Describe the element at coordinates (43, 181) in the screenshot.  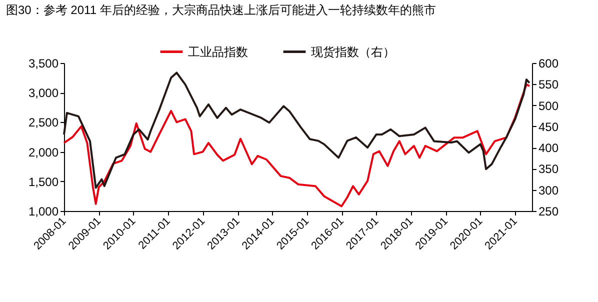
I see `y-tick-label: 1,500` at that location.